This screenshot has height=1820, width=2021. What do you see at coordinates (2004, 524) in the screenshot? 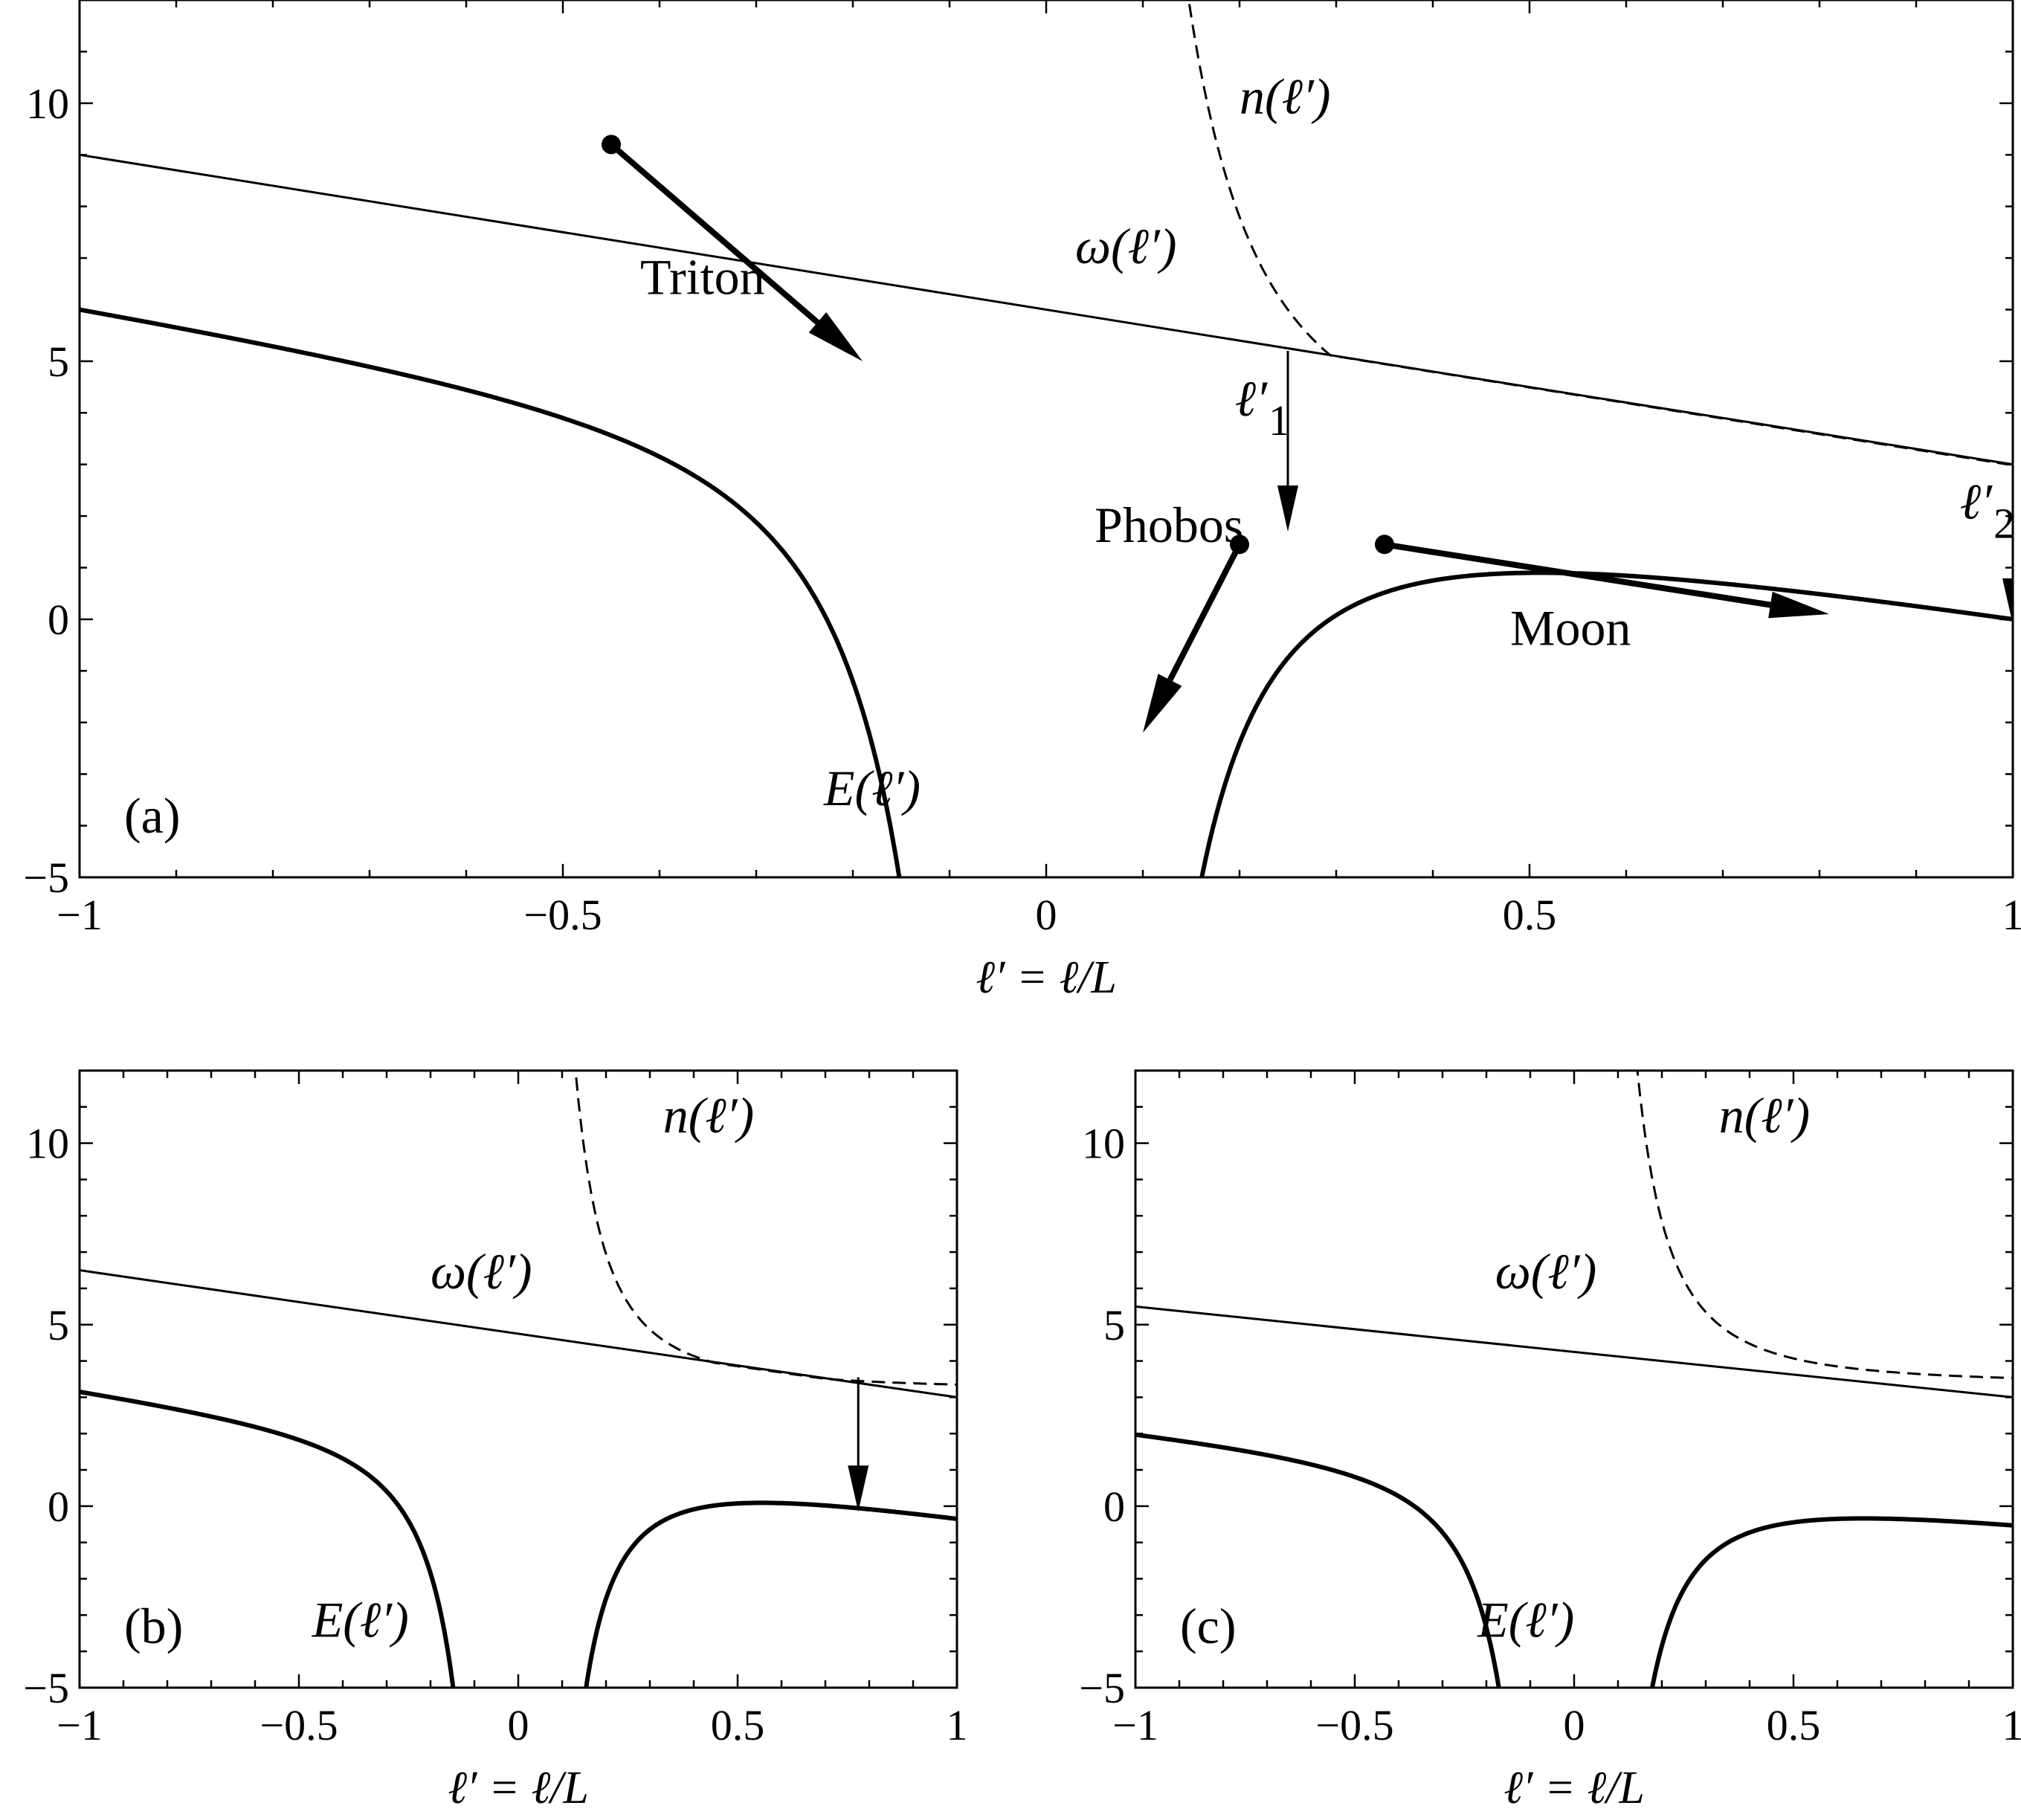
I see `drop-arrow-label-subscript: 2` at bounding box center [2004, 524].